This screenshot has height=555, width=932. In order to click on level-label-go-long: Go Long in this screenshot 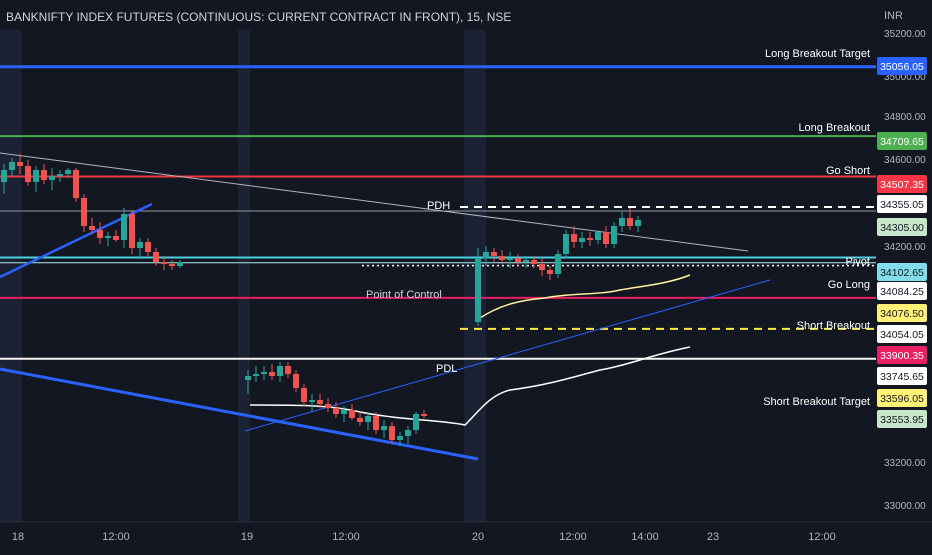, I will do `click(849, 285)`.